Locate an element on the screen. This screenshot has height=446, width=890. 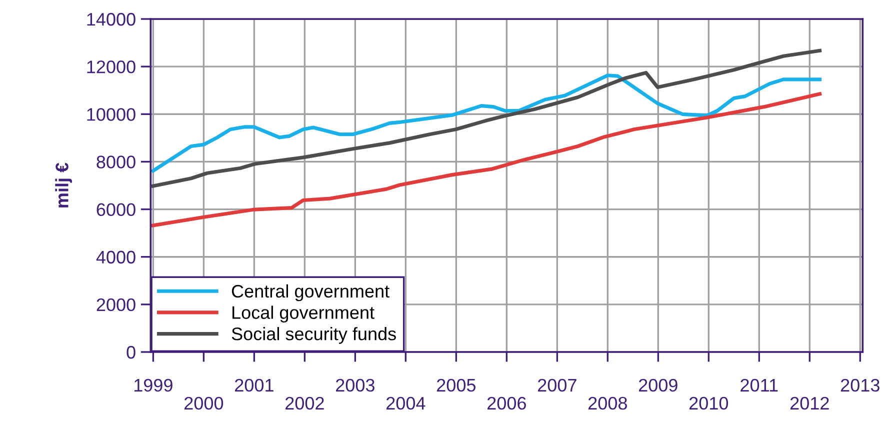
x-tick-label: 1999 is located at coordinates (153, 385).